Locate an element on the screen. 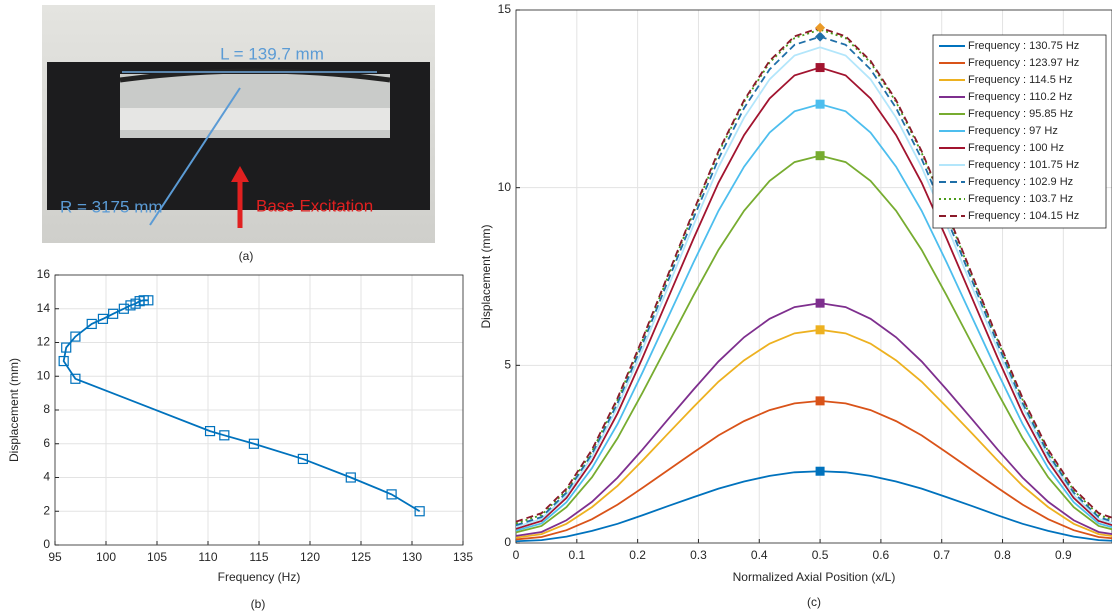  legend-label: Frequency : 114.5 Hz is located at coordinates (1020, 80).